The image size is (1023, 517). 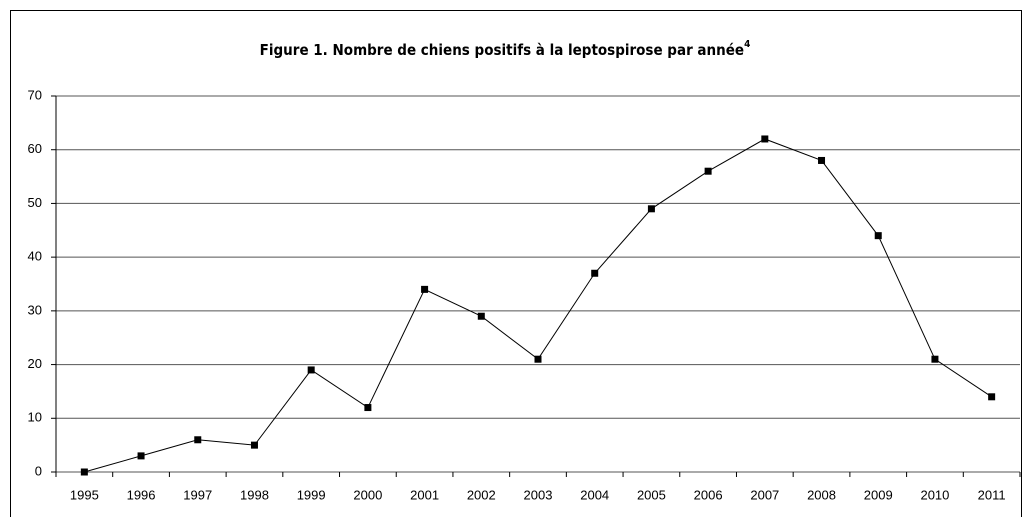 What do you see at coordinates (594, 494) in the screenshot?
I see `x-tick-label: 2004` at bounding box center [594, 494].